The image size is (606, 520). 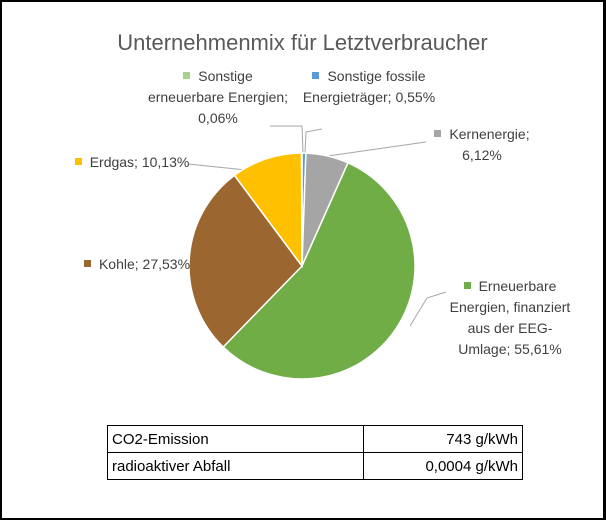 What do you see at coordinates (302, 42) in the screenshot?
I see `chart-title: Unternehmenmix für Letztverbraucher` at bounding box center [302, 42].